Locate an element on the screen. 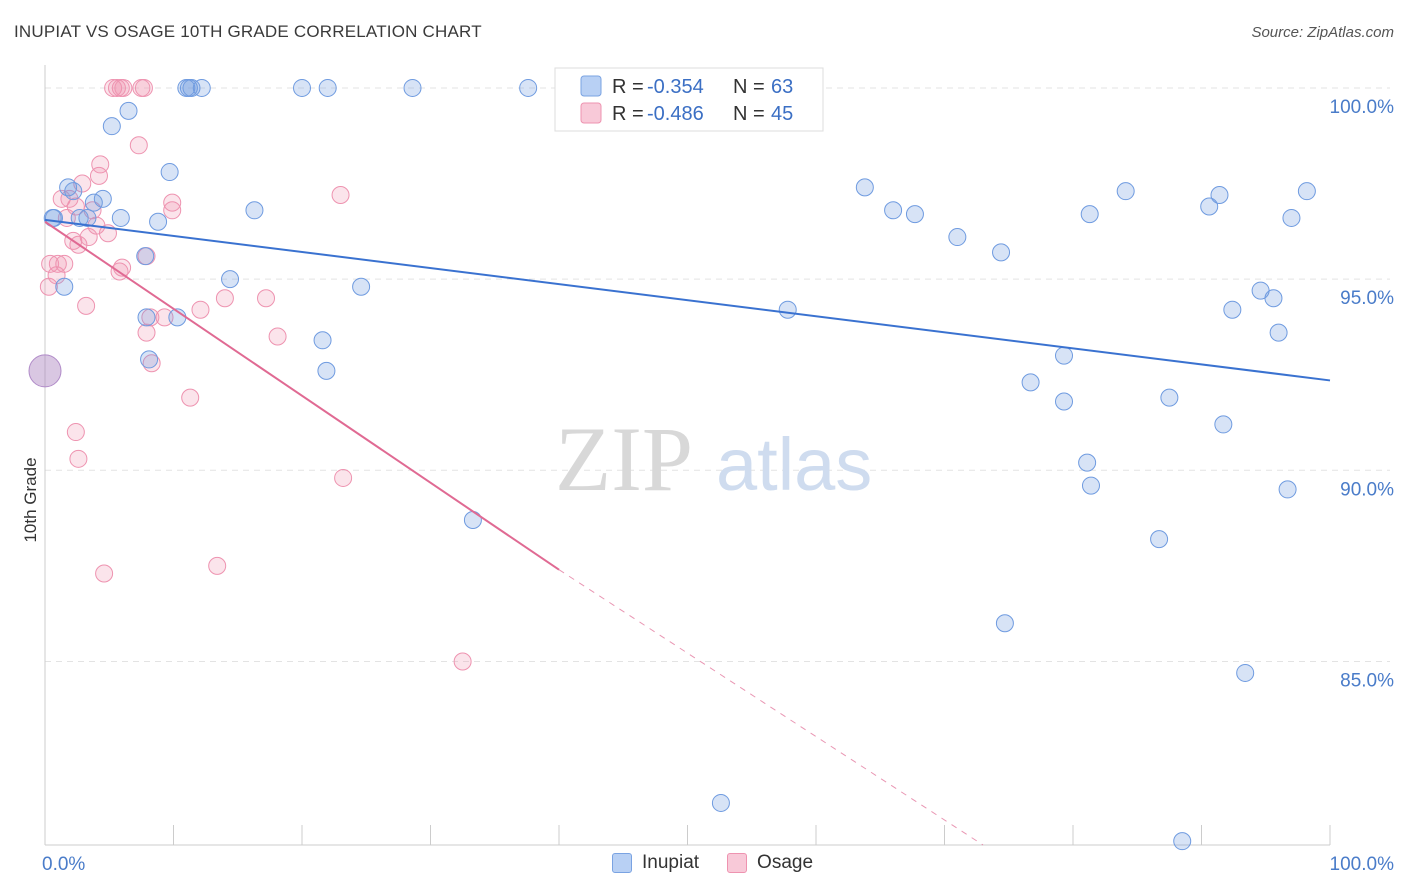 Image resolution: width=1406 pixels, height=892 pixels. y-tick-label: 95.0% is located at coordinates (1367, 298).